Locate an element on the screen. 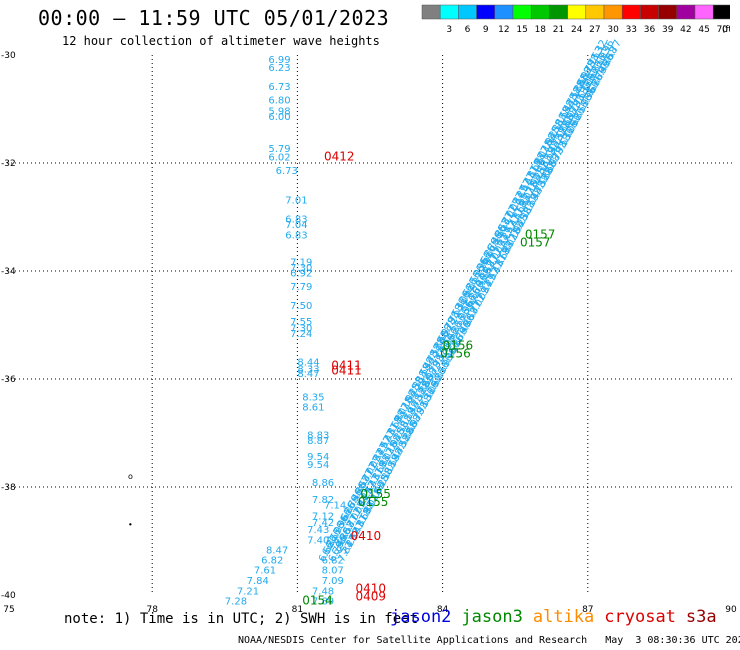 Image resolution: width=740 pixels, height=650 pixels. satellite-legend-item: jason2 is located at coordinates (421, 617).